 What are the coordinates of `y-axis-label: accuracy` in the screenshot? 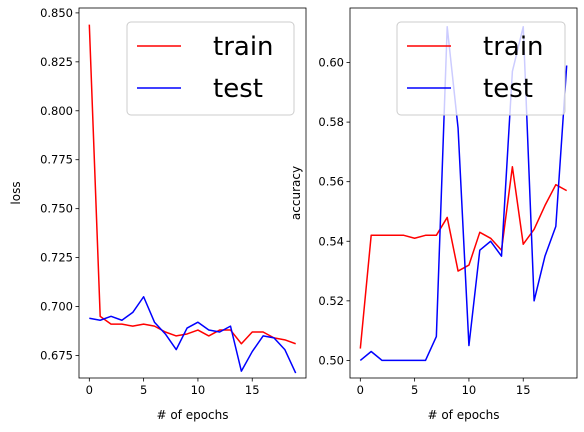 It's located at (296, 193).